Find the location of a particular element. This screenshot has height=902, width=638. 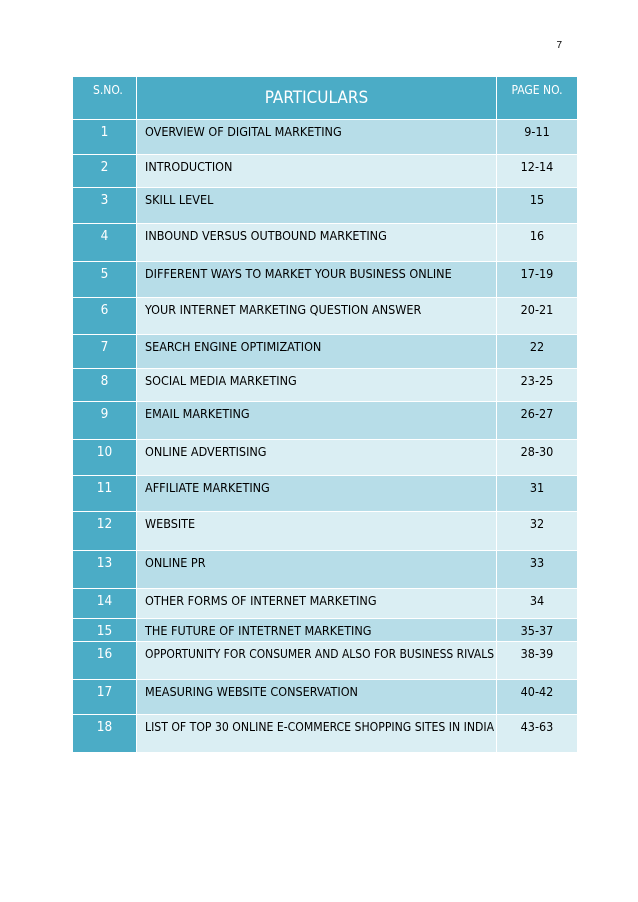

row-serial-number: 12 is located at coordinates (104, 531).